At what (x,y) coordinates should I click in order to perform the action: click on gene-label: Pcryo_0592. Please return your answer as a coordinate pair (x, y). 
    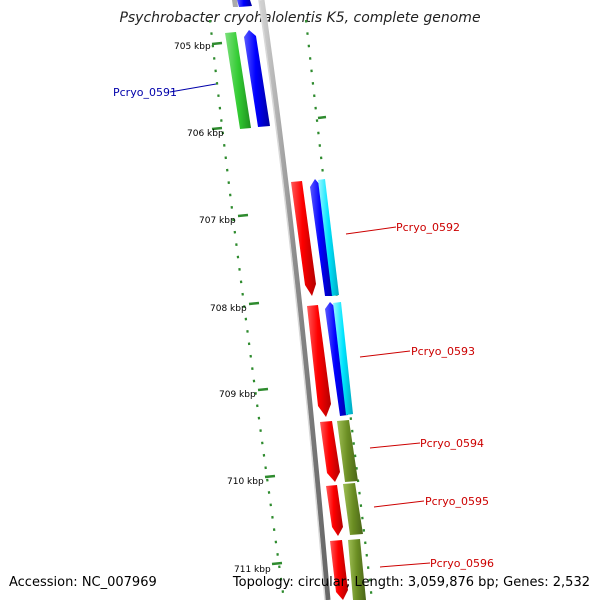
    Looking at the image, I should click on (428, 227).